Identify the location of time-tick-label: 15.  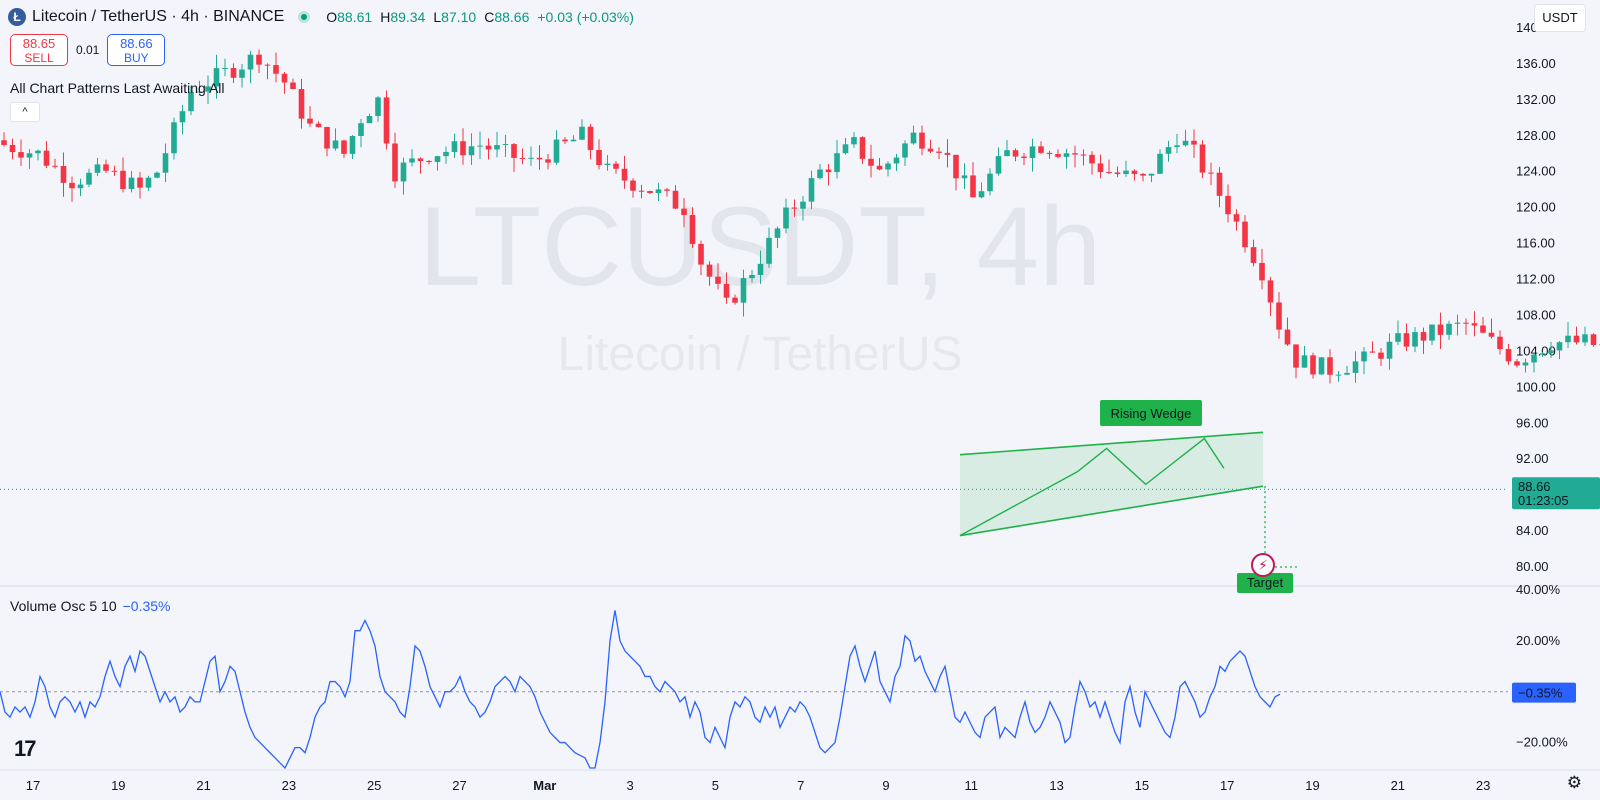
(1142, 785).